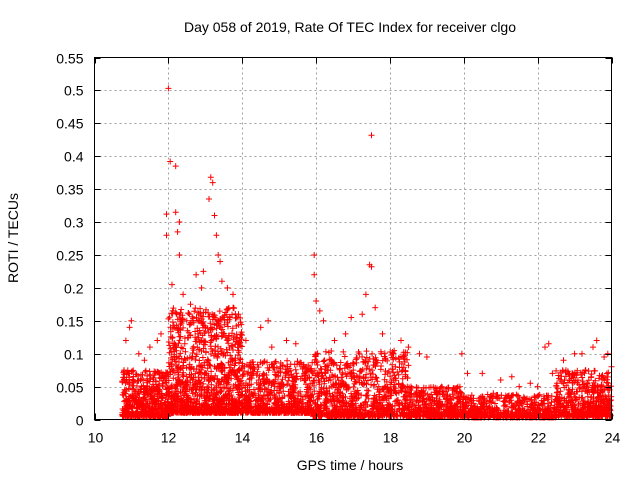 This screenshot has height=480, width=640. What do you see at coordinates (69, 322) in the screenshot?
I see `y-tick-label: 0.15` at bounding box center [69, 322].